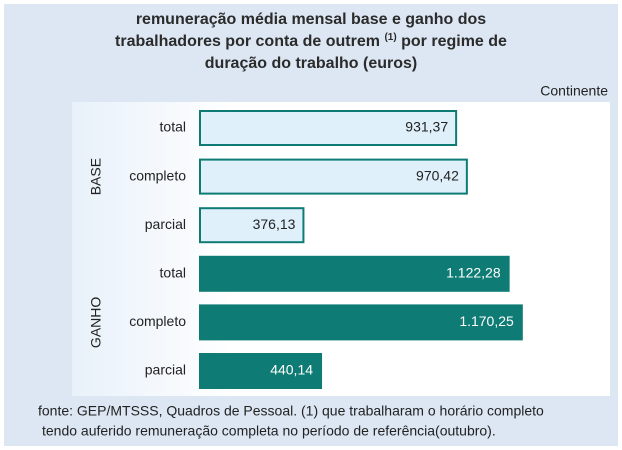 This screenshot has height=450, width=622. Describe the element at coordinates (454, 41) in the screenshot. I see `chart-title: por regime de` at that location.